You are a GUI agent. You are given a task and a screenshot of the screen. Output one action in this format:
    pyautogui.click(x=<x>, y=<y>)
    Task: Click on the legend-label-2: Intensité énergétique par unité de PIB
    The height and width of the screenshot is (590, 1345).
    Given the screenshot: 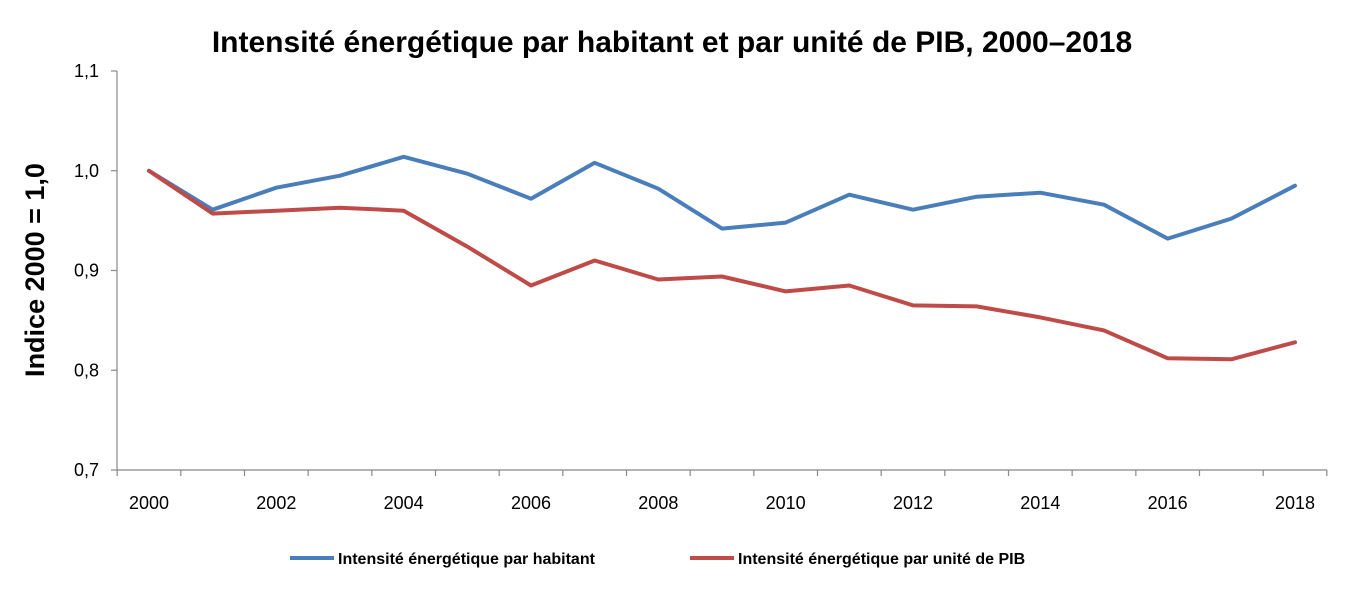 What is the action you would take?
    pyautogui.click(x=881, y=559)
    